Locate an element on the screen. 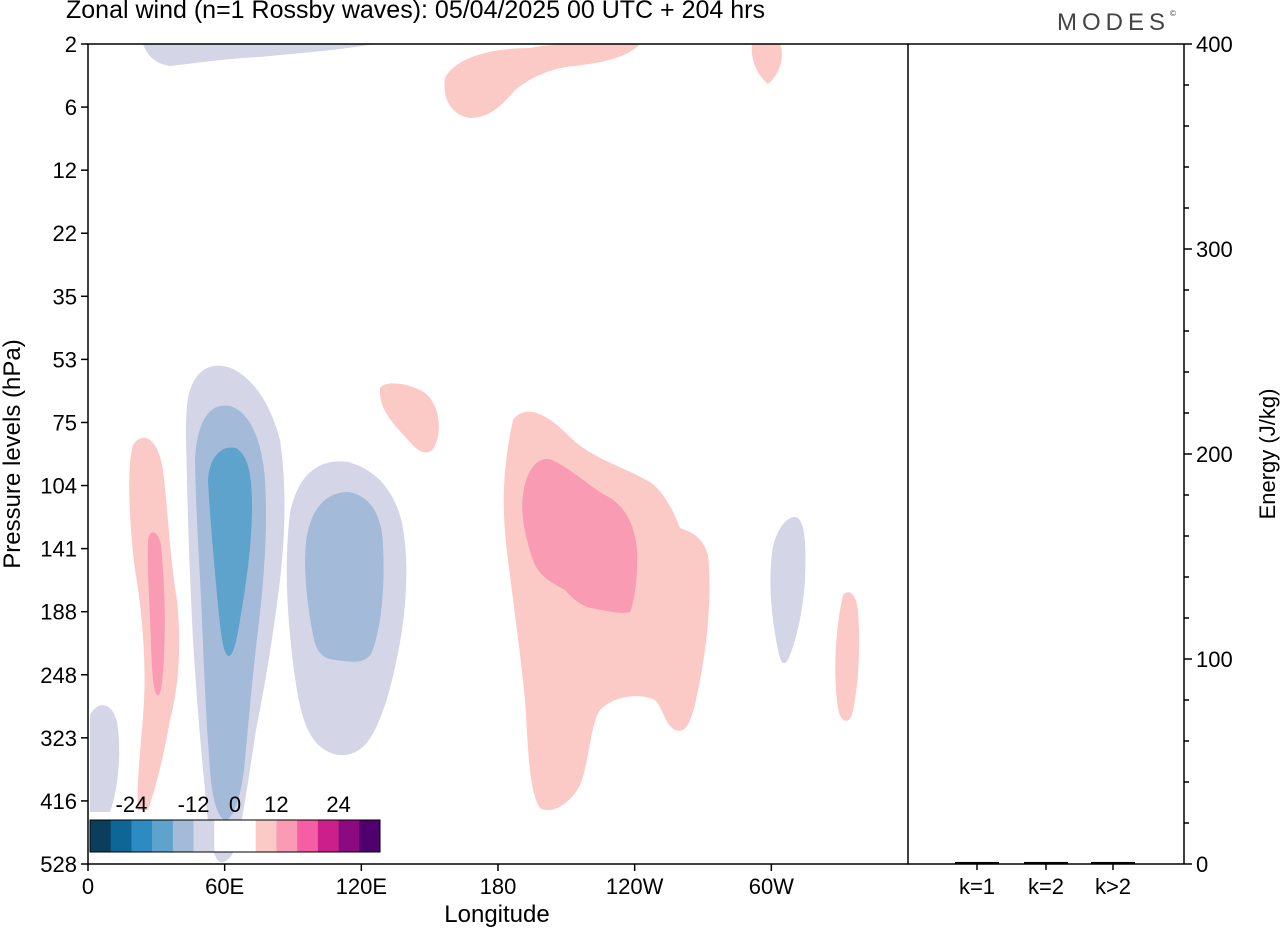  contour-n1 is located at coordinates (259, 55).